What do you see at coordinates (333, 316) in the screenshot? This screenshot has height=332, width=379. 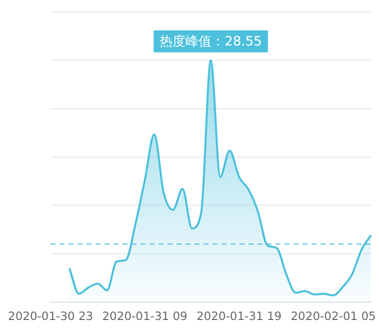 I see `x-tick-label: 2020-02-01 05` at bounding box center [333, 316].